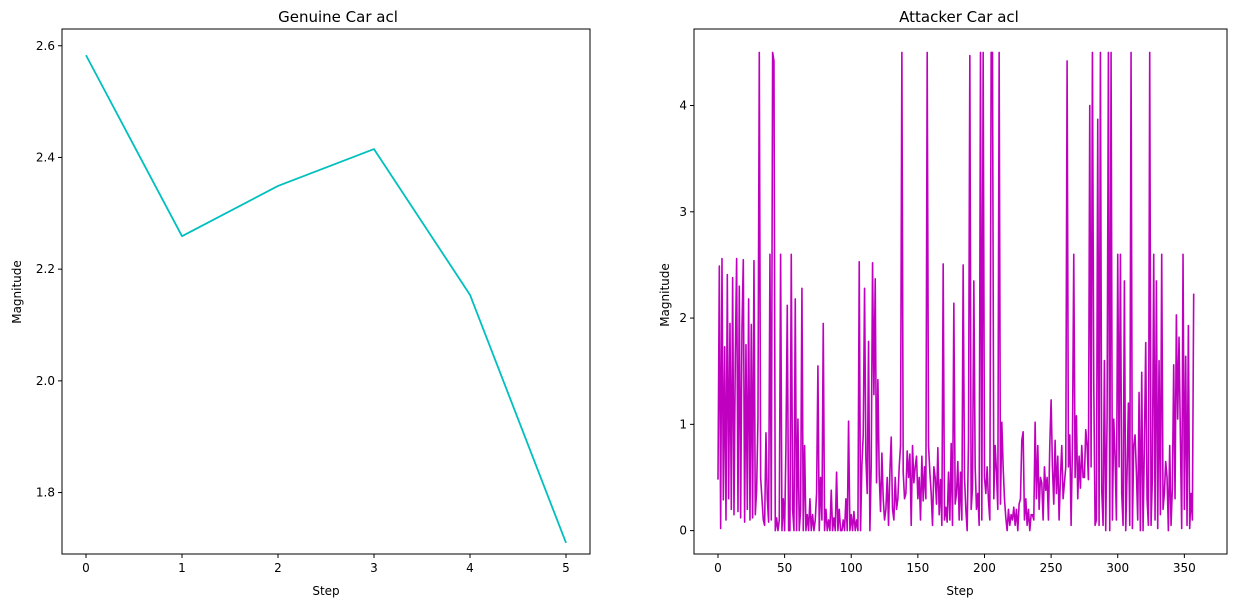 The image size is (1233, 608). What do you see at coordinates (984, 568) in the screenshot?
I see `x-tick-label: 200` at bounding box center [984, 568].